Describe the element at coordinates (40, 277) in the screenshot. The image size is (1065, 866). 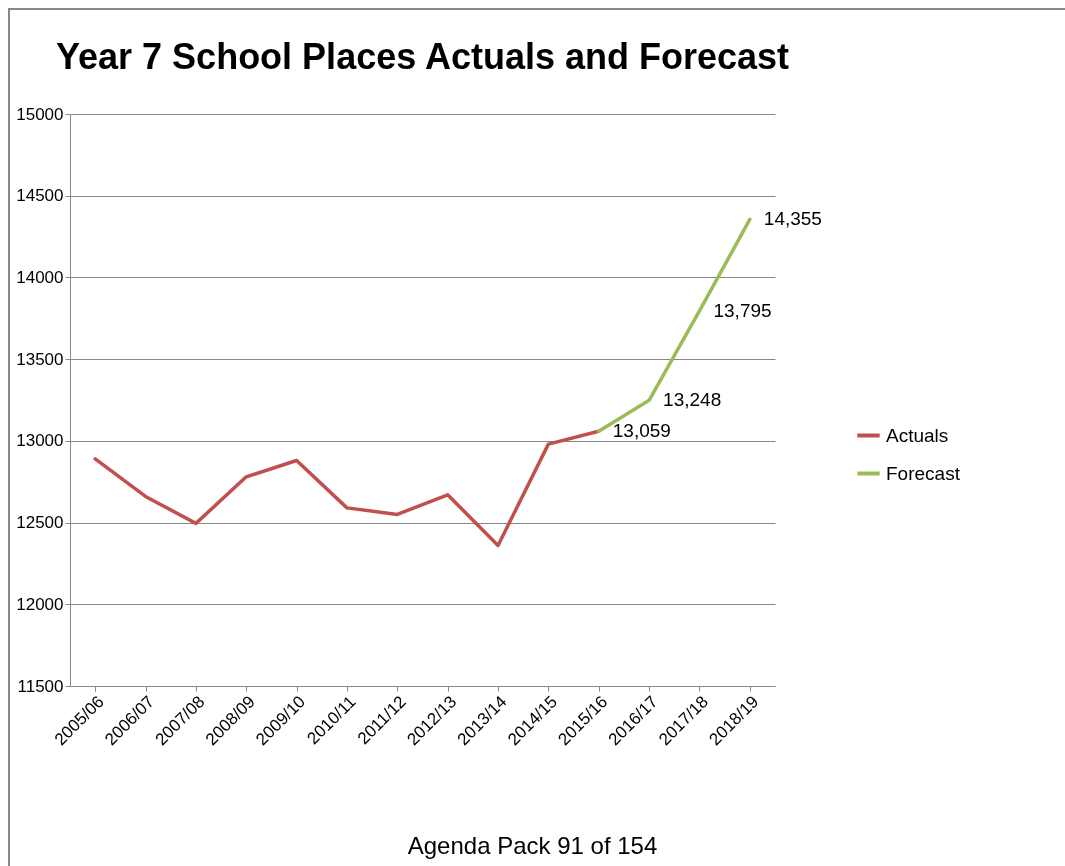
I see `y-tick-label: 14000` at that location.